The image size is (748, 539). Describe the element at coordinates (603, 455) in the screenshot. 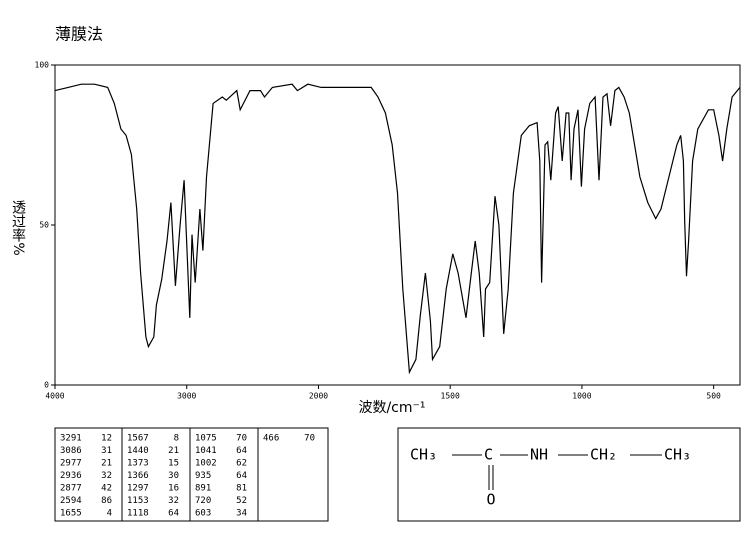

I see `structure-group: CH₂` at that location.